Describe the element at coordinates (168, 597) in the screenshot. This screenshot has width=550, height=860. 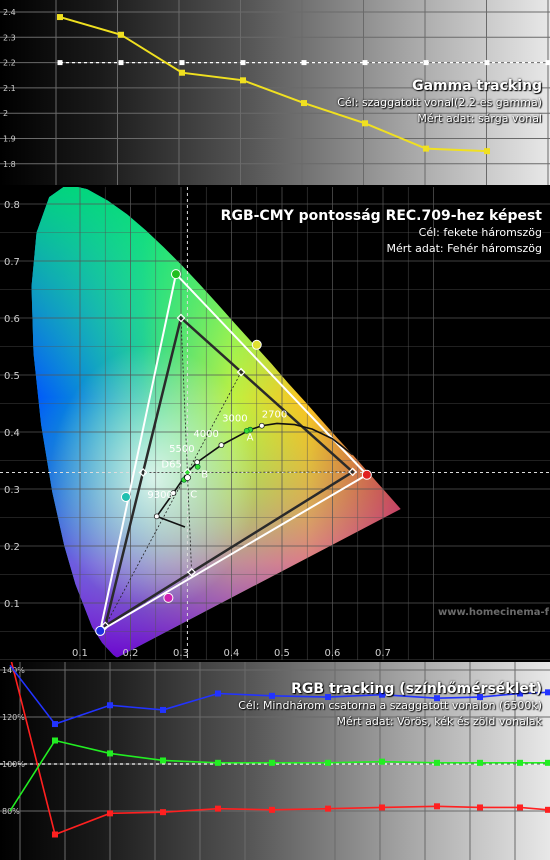
I see `cie-measured-point-magenta` at that location.